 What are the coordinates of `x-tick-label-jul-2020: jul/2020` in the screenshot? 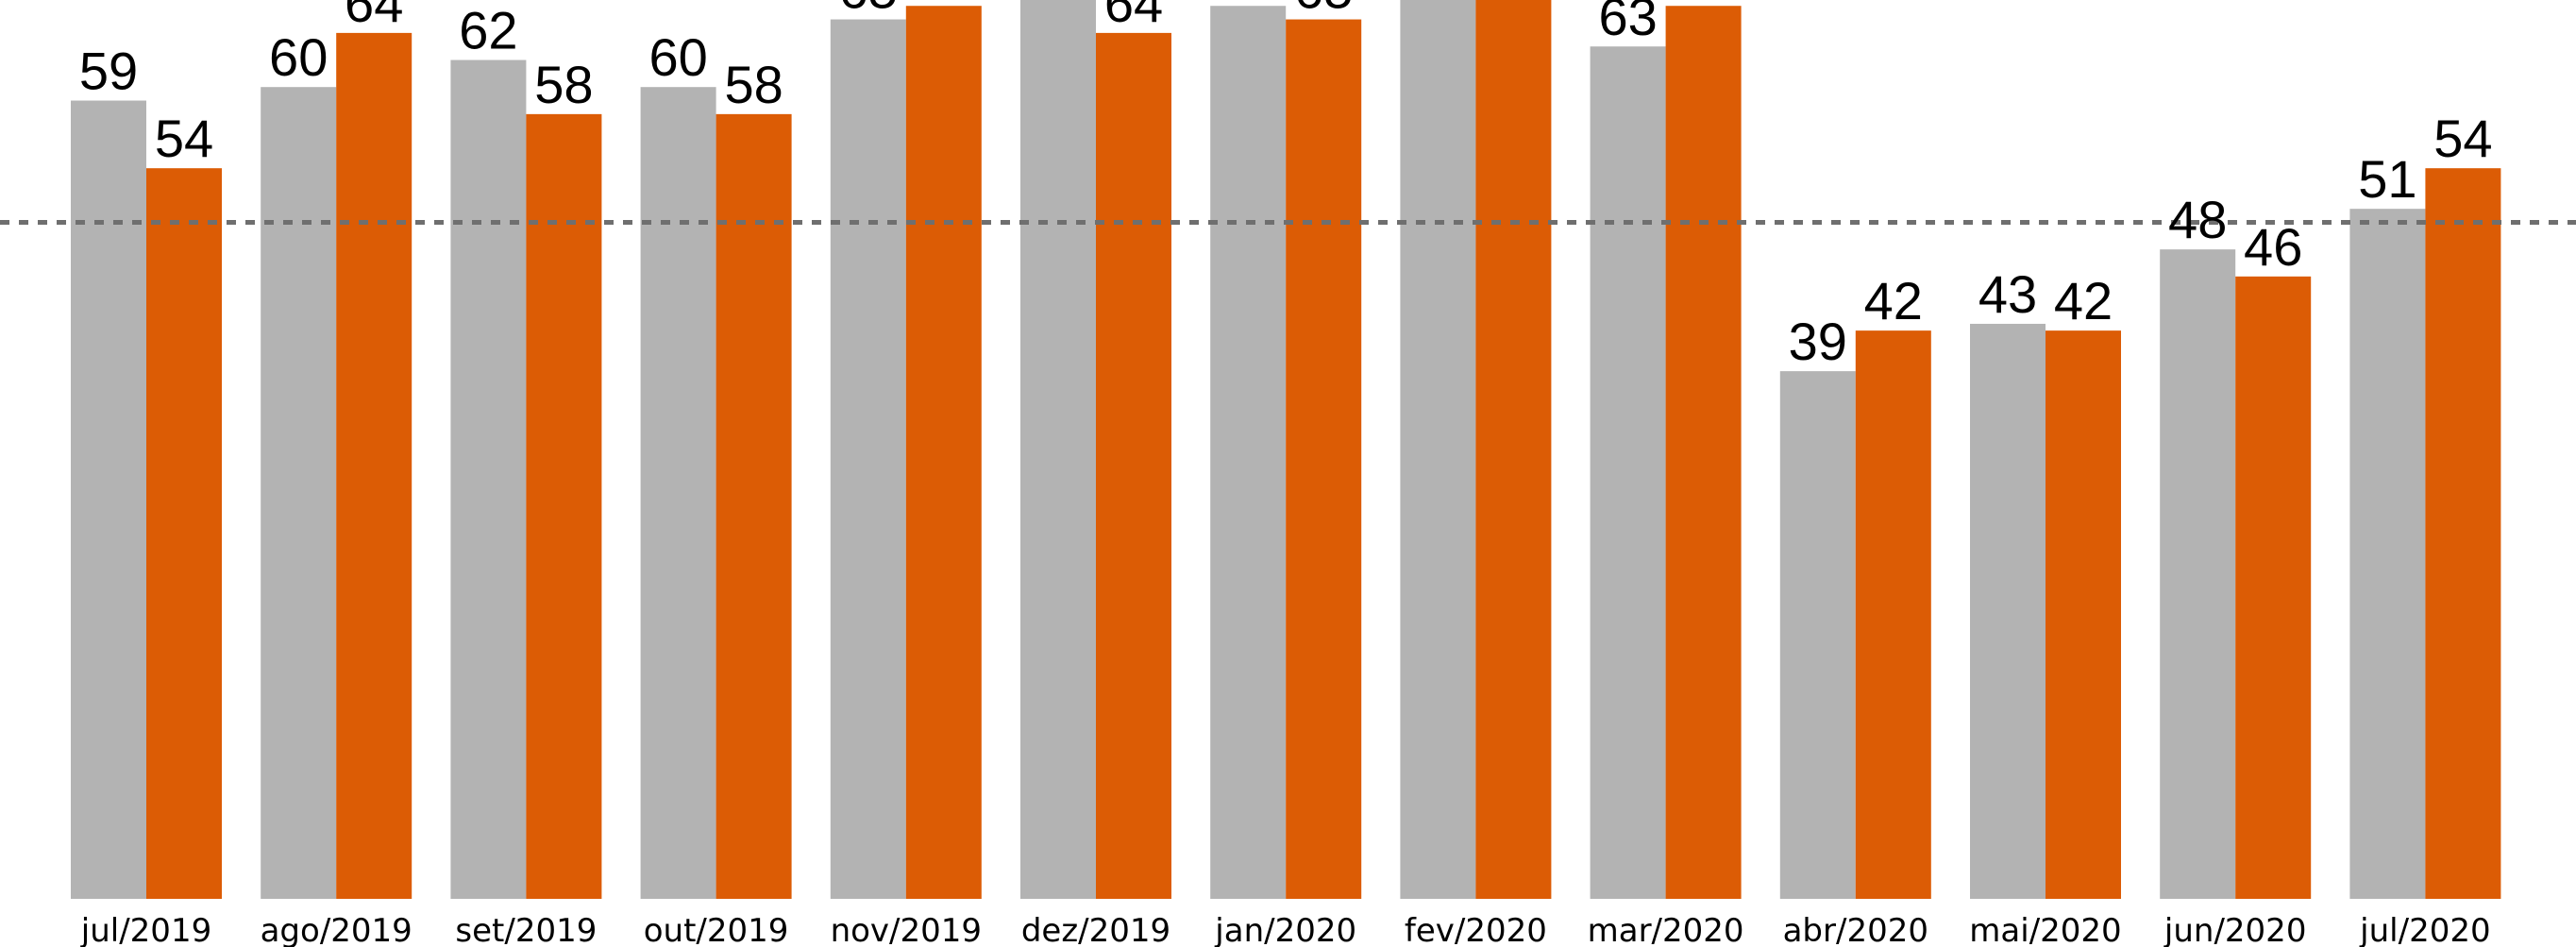 It's located at (2425, 929).